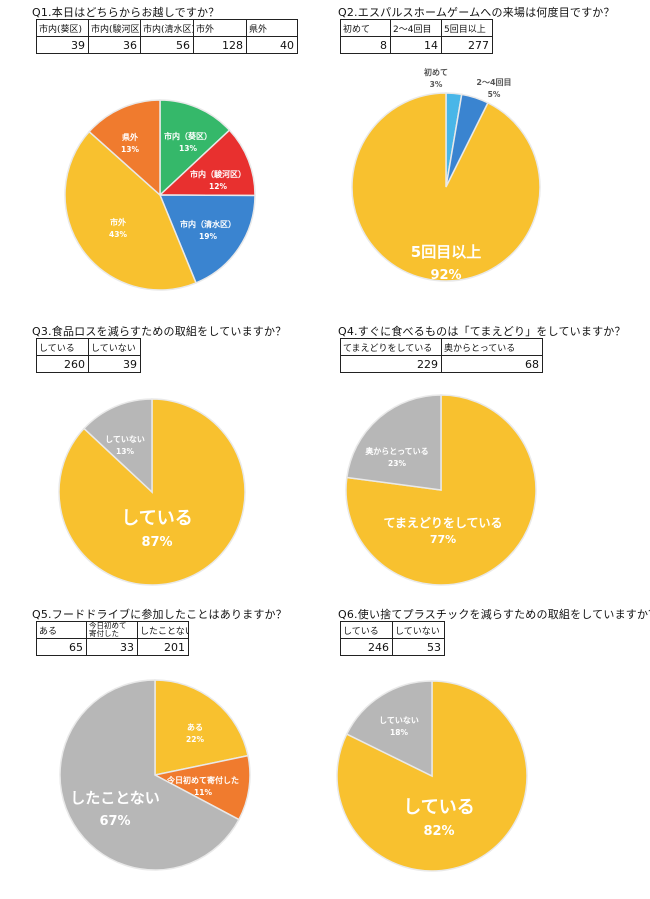  What do you see at coordinates (208, 236) in the screenshot?
I see `q1-slice-pct-2: 19%` at bounding box center [208, 236].